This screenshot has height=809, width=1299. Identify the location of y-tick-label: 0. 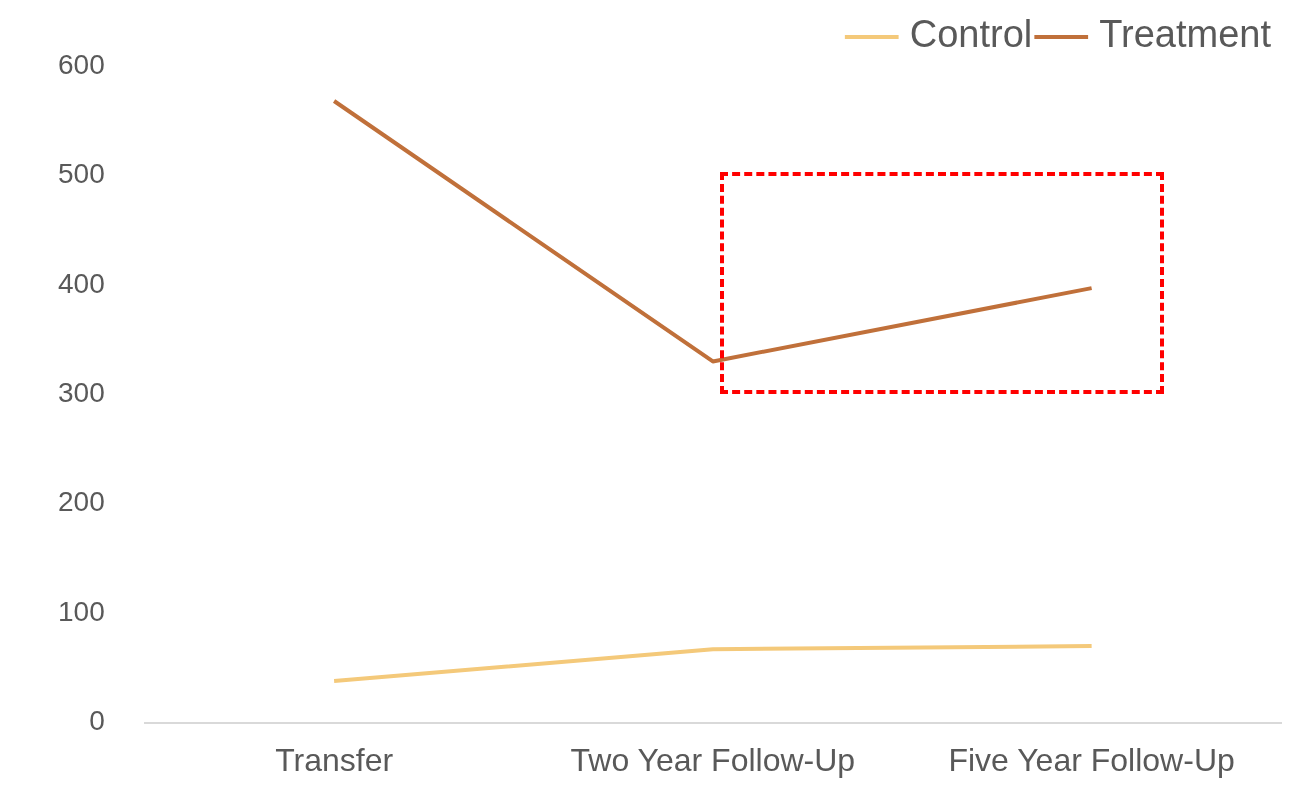
(97, 721).